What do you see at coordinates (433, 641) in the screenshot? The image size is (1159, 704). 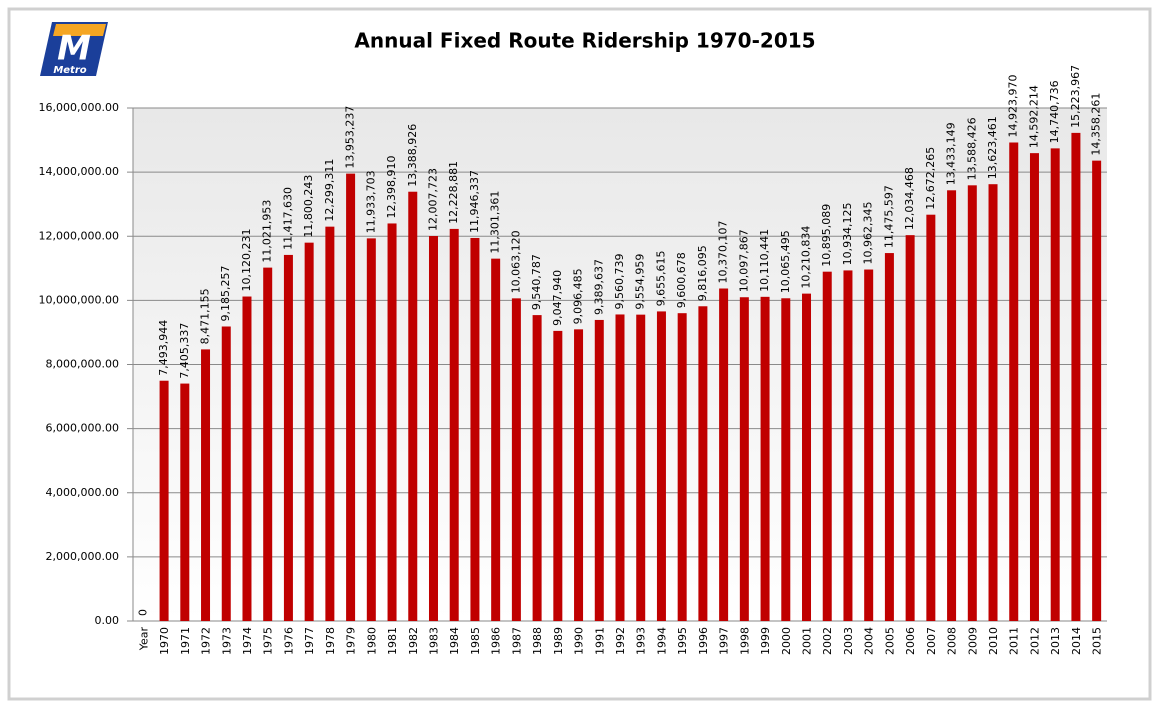 I see `x-tick-label: 1983` at bounding box center [433, 641].